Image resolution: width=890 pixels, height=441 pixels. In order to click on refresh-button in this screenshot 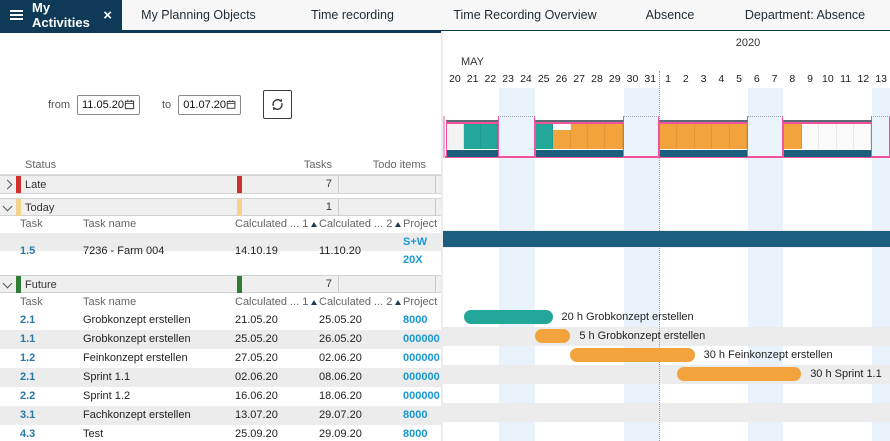, I will do `click(278, 104)`.